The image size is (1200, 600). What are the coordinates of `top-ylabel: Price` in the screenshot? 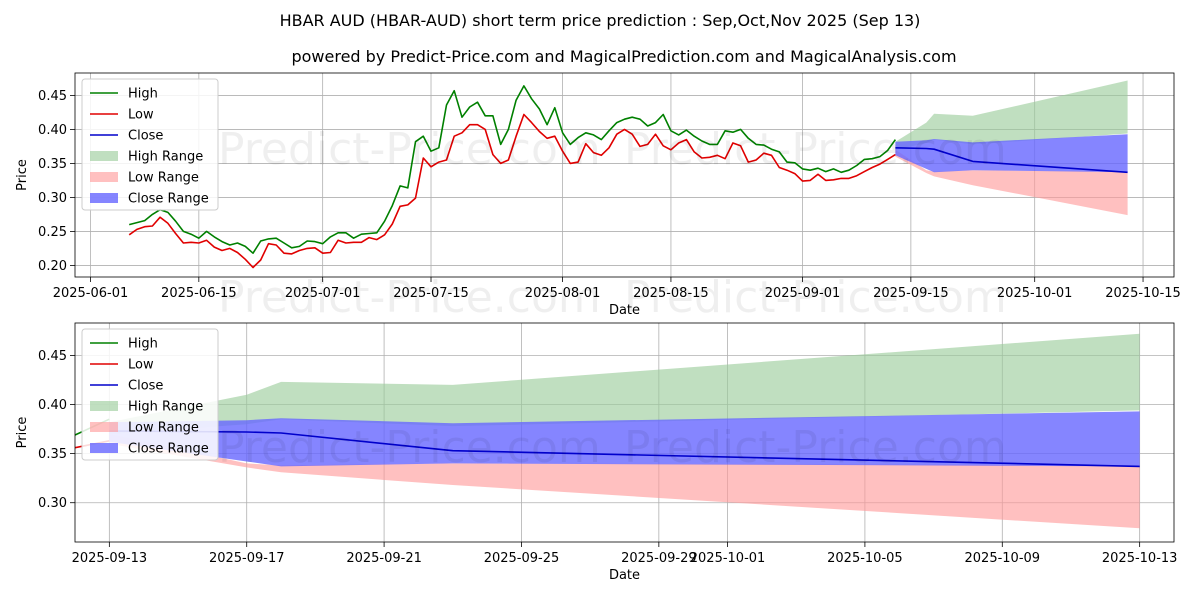 It's located at (22, 175).